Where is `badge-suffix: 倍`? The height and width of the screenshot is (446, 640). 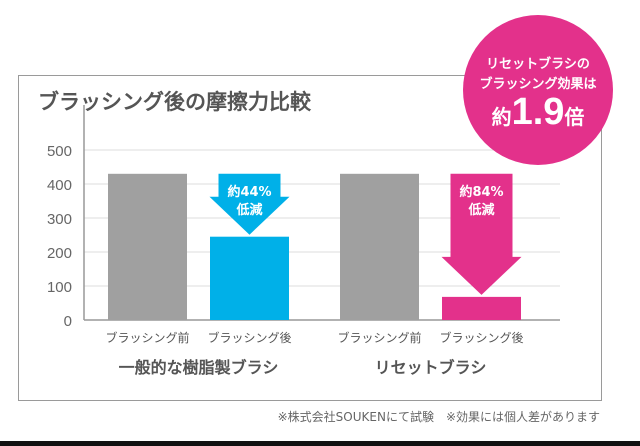 badge-suffix: 倍 is located at coordinates (574, 117).